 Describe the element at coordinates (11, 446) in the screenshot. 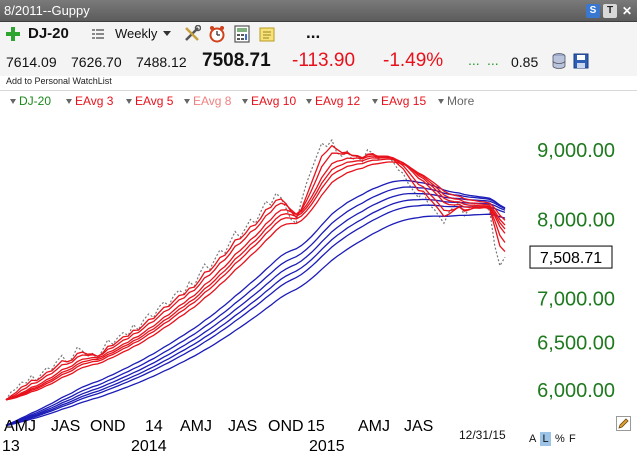

I see `x-year-label: 13` at that location.